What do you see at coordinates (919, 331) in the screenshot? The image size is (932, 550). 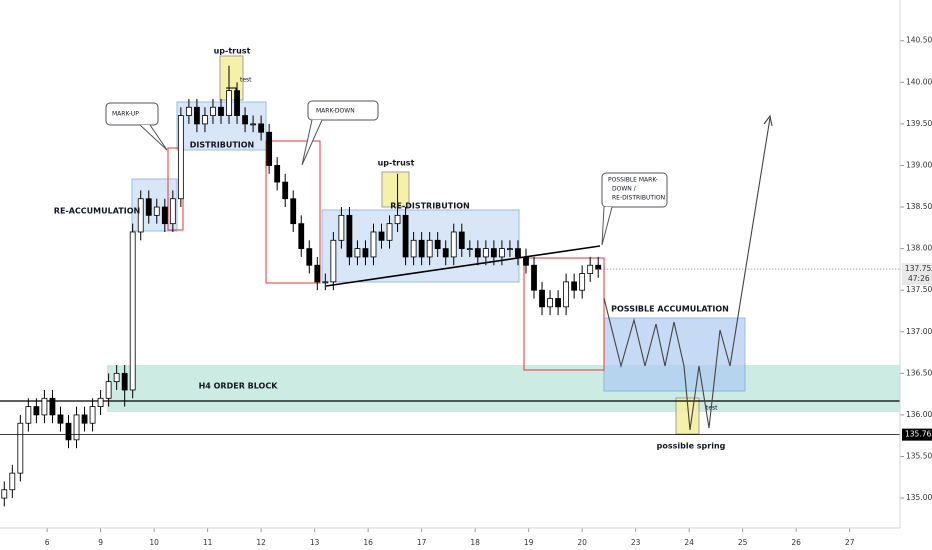 I see `y-tick-label: 137.000` at bounding box center [919, 331].